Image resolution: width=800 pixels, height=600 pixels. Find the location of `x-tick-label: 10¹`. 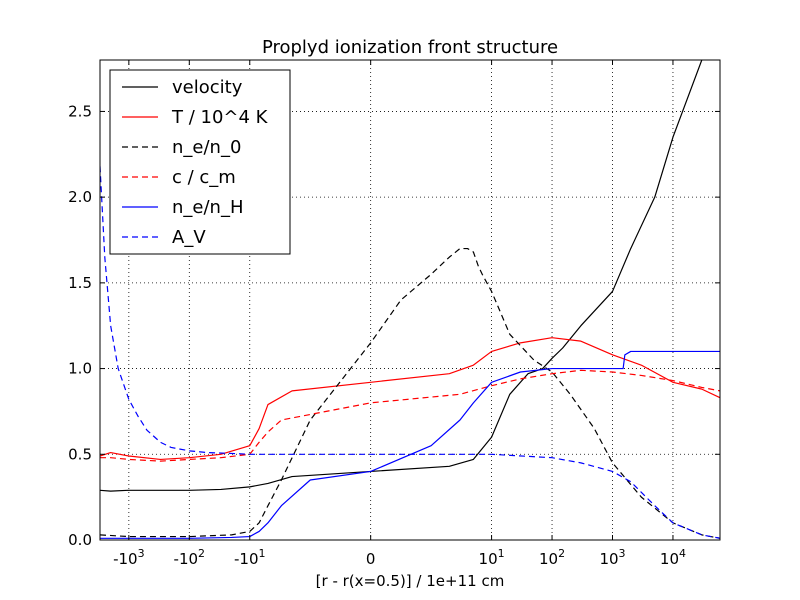

x-tick-label: 10¹ is located at coordinates (492, 557).